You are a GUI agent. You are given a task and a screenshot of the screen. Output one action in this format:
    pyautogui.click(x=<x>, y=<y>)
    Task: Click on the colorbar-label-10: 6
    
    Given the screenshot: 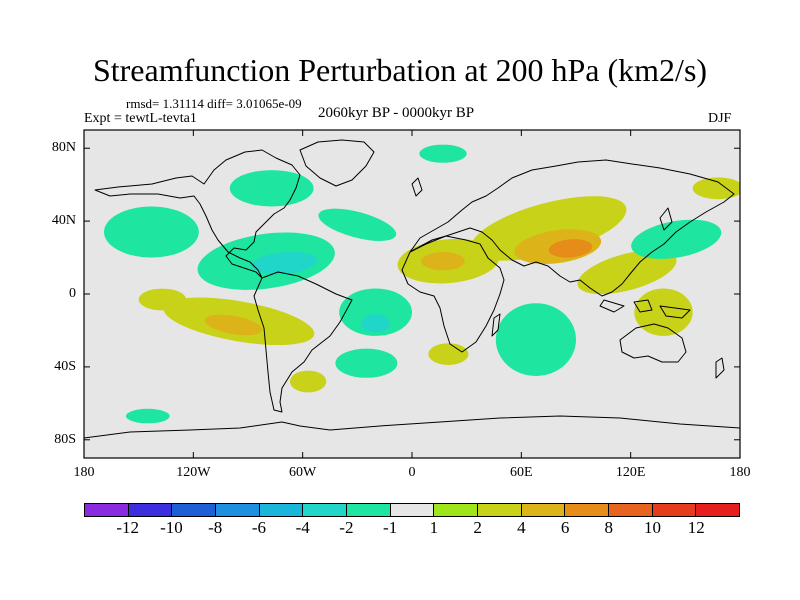 What is the action you would take?
    pyautogui.click(x=565, y=527)
    